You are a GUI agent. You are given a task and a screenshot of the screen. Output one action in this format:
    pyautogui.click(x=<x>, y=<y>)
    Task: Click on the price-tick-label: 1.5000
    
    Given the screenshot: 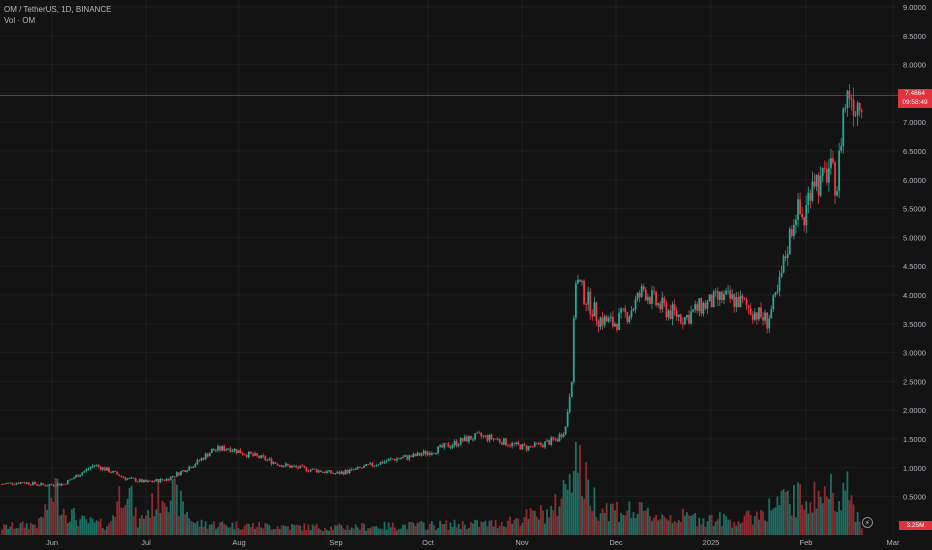 What is the action you would take?
    pyautogui.click(x=914, y=439)
    